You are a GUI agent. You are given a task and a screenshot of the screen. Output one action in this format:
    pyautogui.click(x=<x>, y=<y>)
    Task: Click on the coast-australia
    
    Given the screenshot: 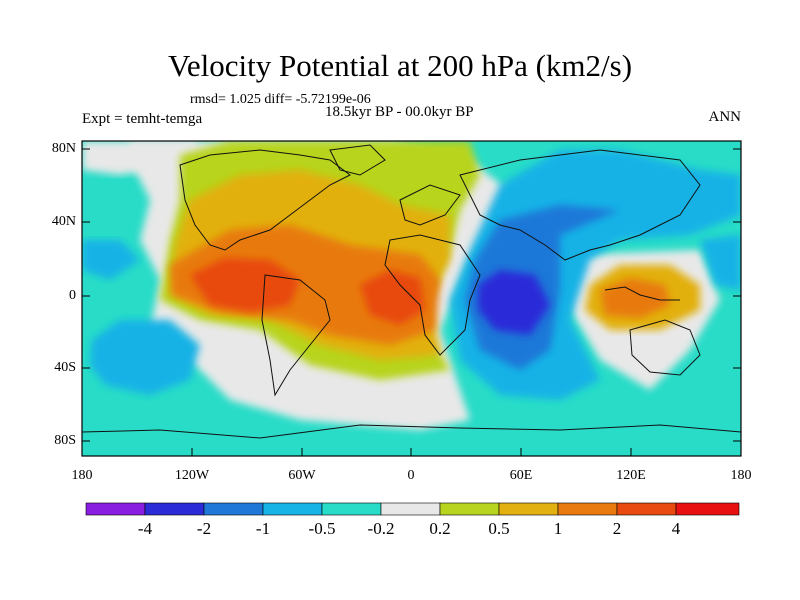 What is the action you would take?
    pyautogui.click(x=665, y=347)
    